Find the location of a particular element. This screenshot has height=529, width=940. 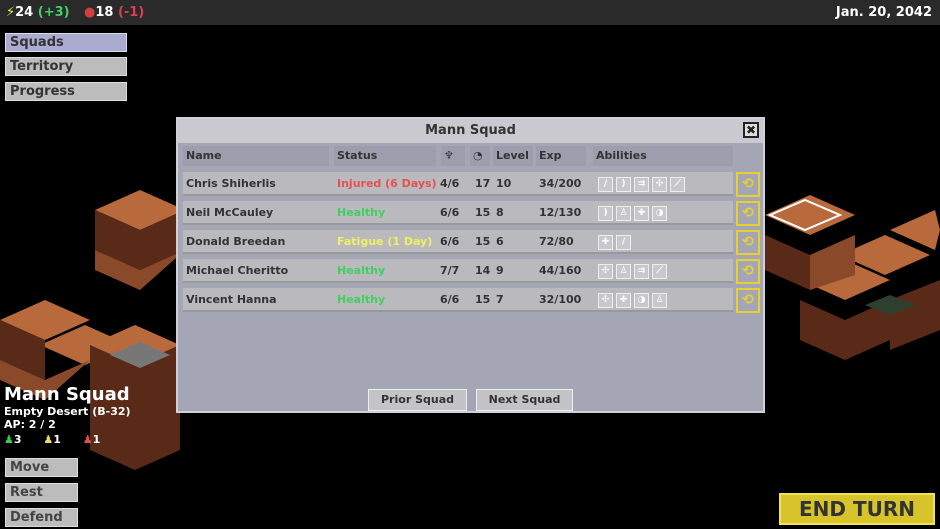

soldier-exp: 12/130 is located at coordinates (560, 212).